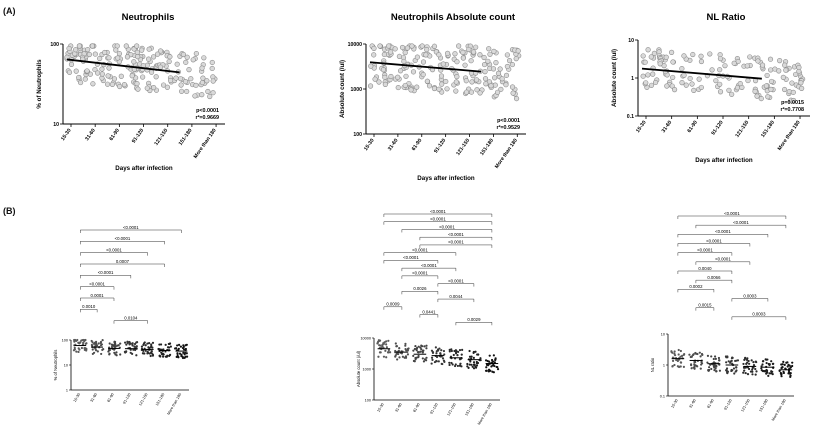 This screenshot has width=819, height=427. Describe the element at coordinates (447, 228) in the screenshot. I see `comparison-bracket: <0.0001` at that location.